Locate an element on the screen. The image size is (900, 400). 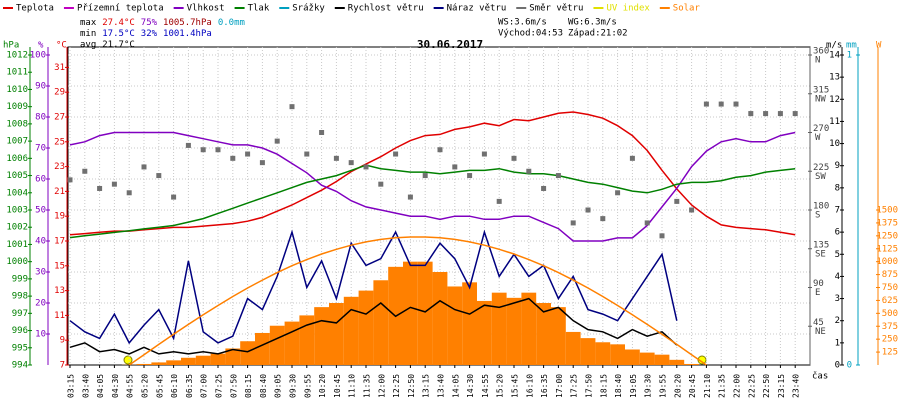
stats-row: avg 21.7°C is located at coordinates (107, 45).